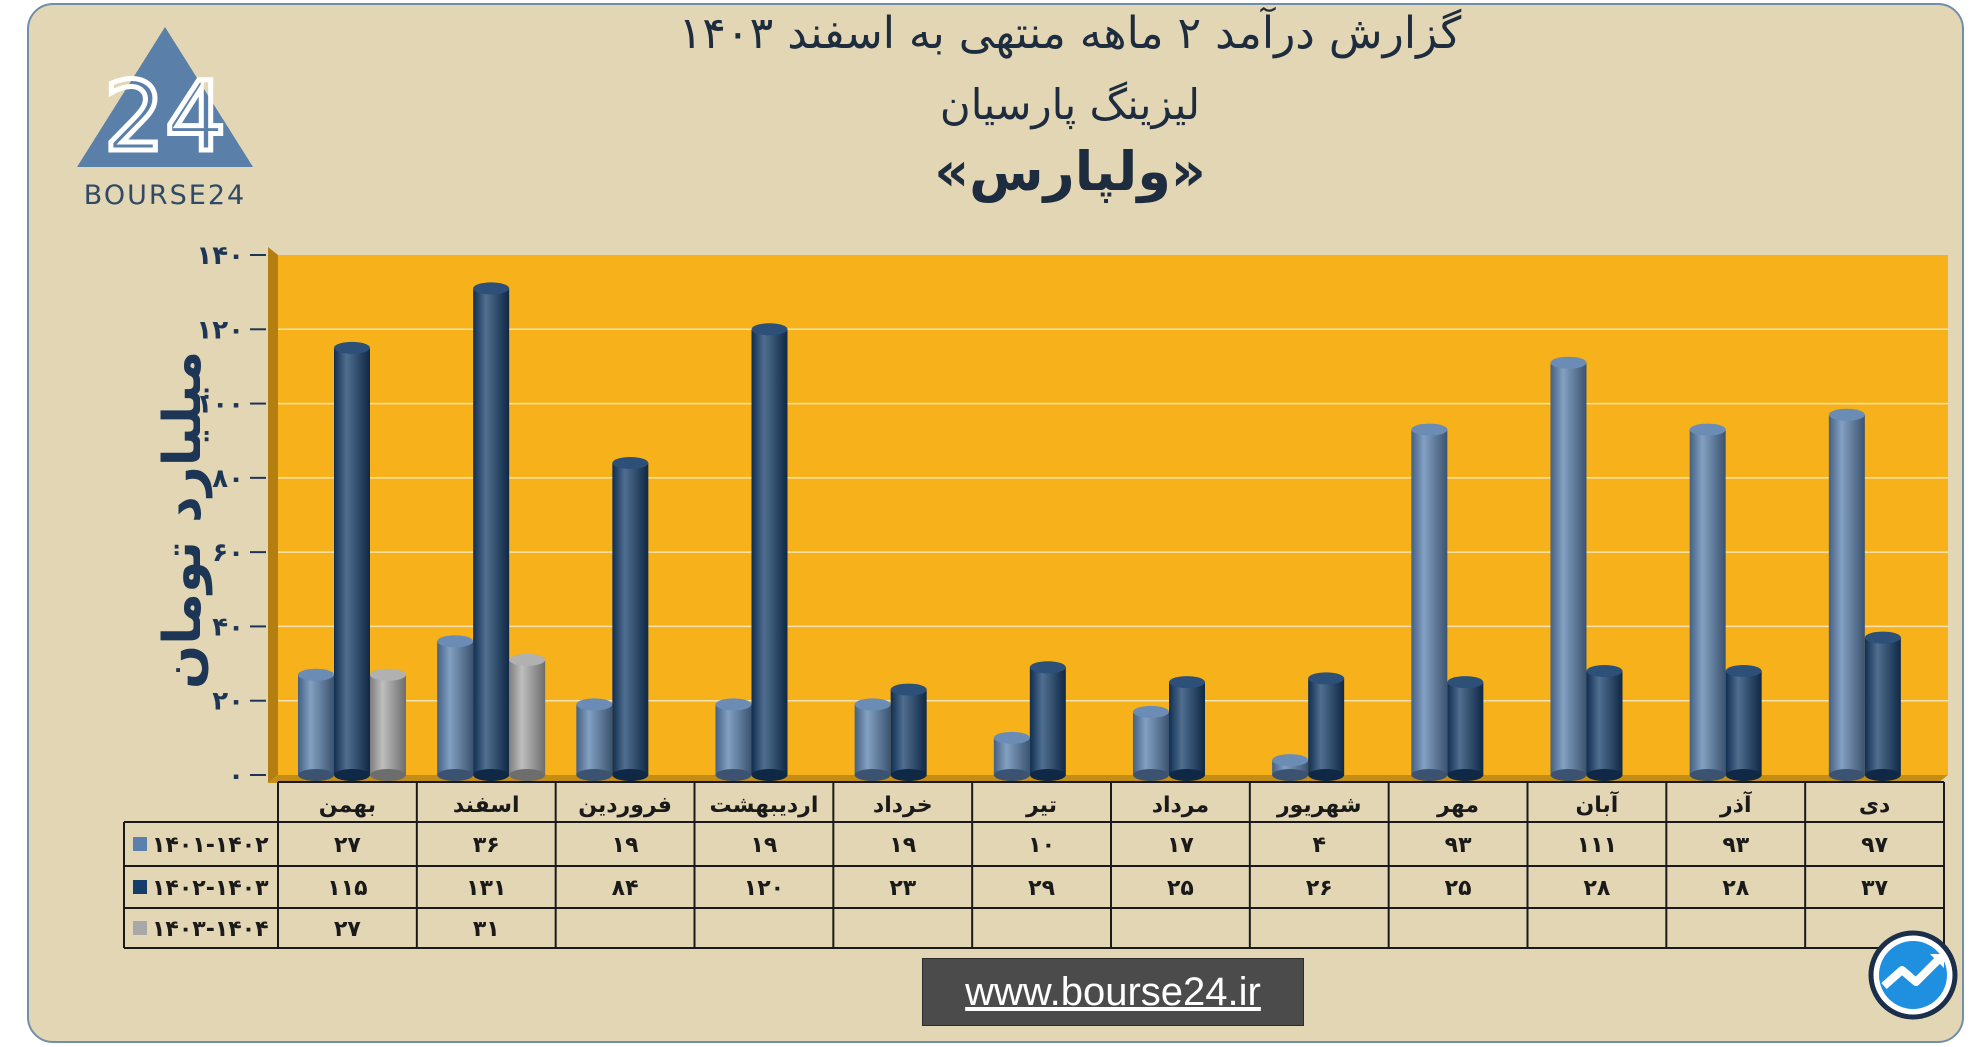  I want to click on data-label: ۲۳, so click(902, 888).